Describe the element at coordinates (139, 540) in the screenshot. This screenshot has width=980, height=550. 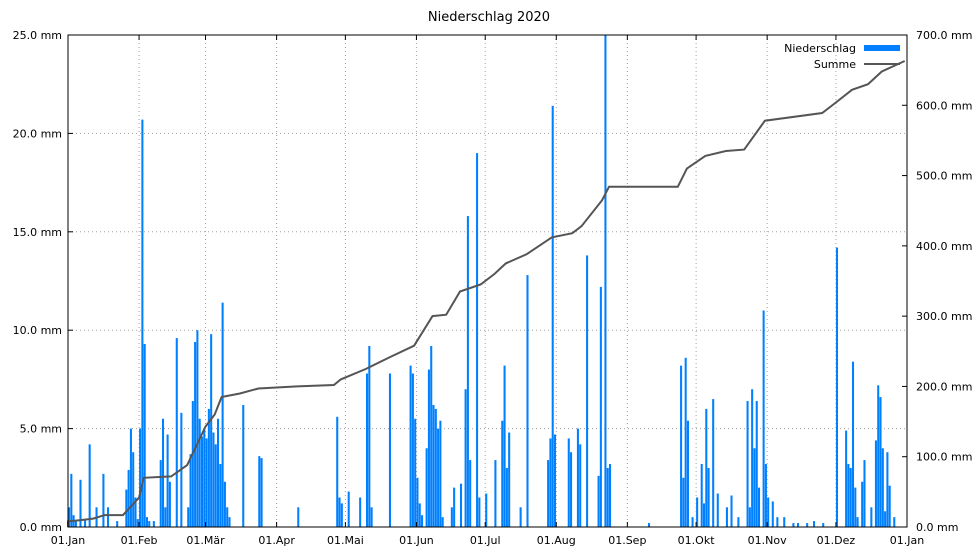
I see `x-tick-label: 01.Feb` at that location.